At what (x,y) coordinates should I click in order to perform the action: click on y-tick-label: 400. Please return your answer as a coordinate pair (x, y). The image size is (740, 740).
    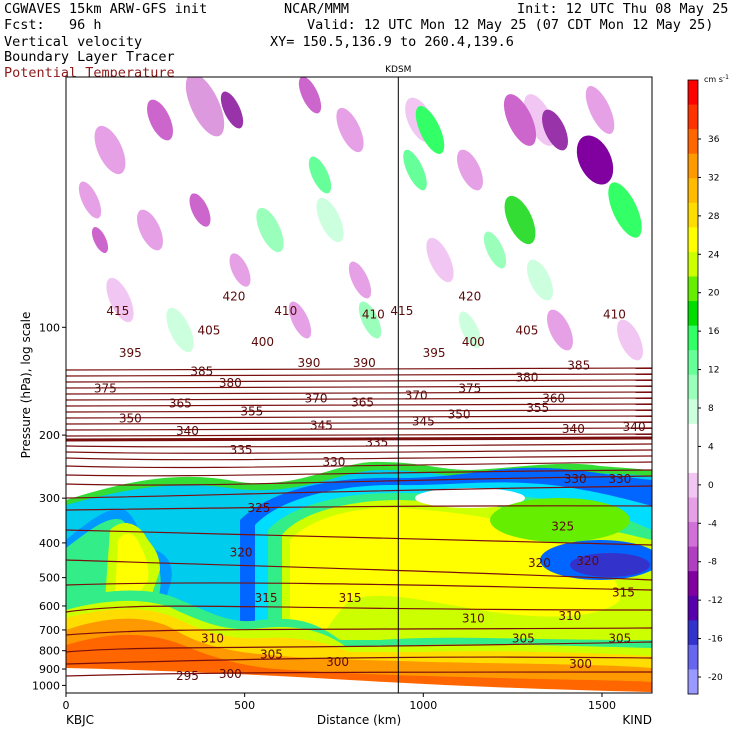
    Looking at the image, I should click on (49, 543).